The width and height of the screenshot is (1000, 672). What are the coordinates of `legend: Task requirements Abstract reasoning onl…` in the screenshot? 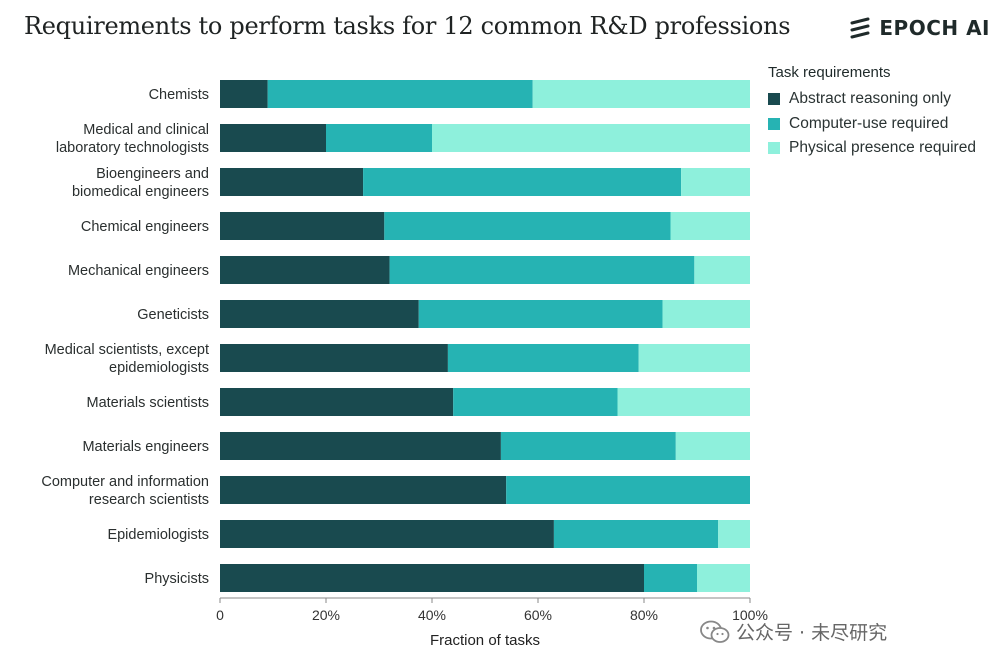 It's located at (872, 112).